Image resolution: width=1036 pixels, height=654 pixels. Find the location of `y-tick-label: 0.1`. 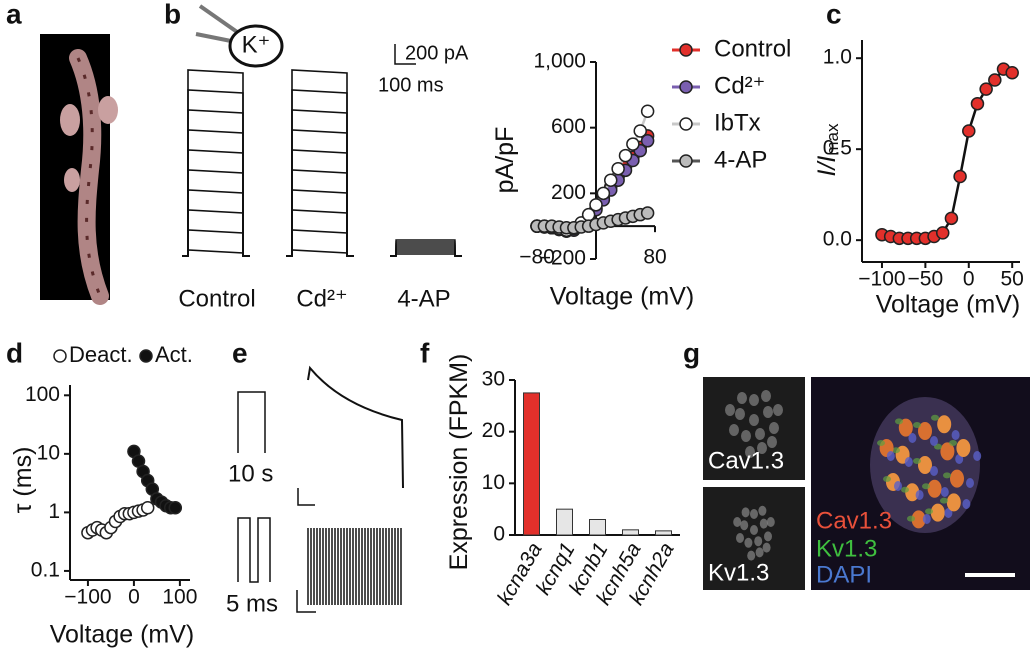

y-tick-label: 0.1 is located at coordinates (45, 569).